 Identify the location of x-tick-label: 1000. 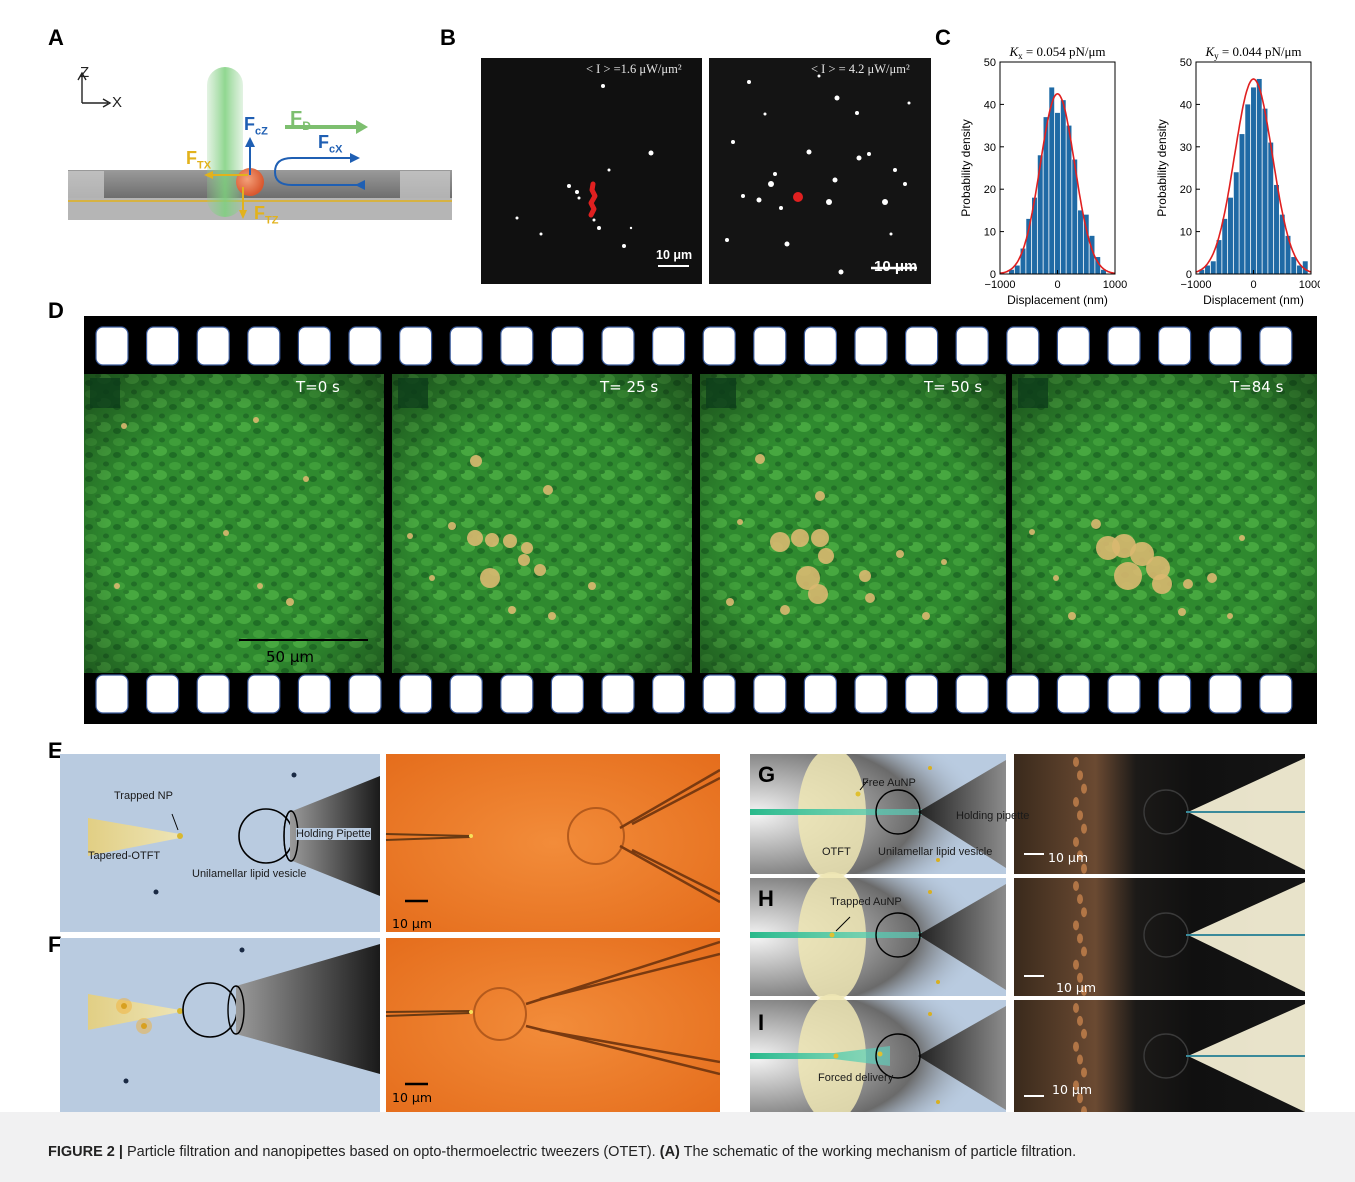
(1115, 285).